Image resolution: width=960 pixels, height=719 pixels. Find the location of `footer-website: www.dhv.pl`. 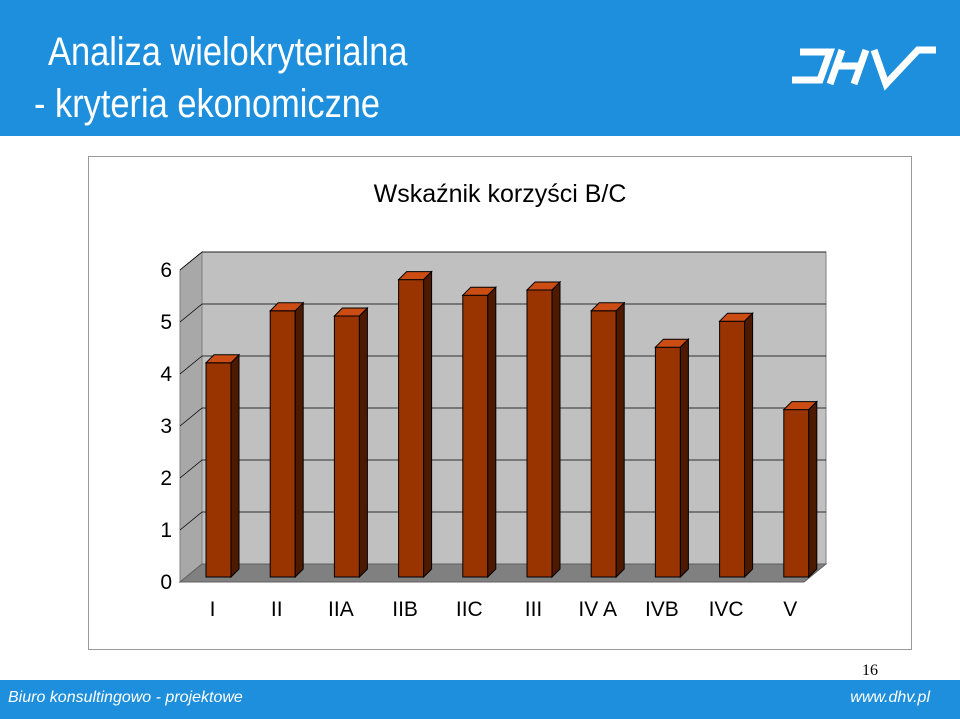

footer-website: www.dhv.pl is located at coordinates (890, 697).